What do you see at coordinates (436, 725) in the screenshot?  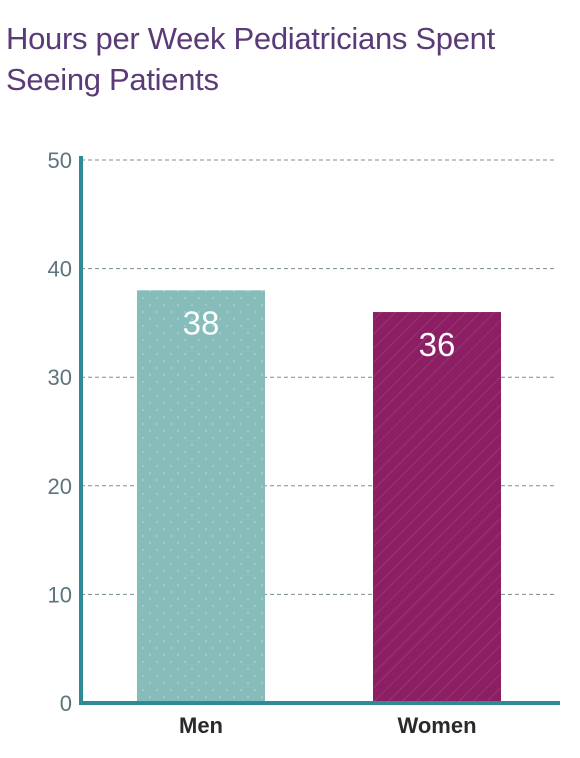 I see `x-category-label: Women` at bounding box center [436, 725].